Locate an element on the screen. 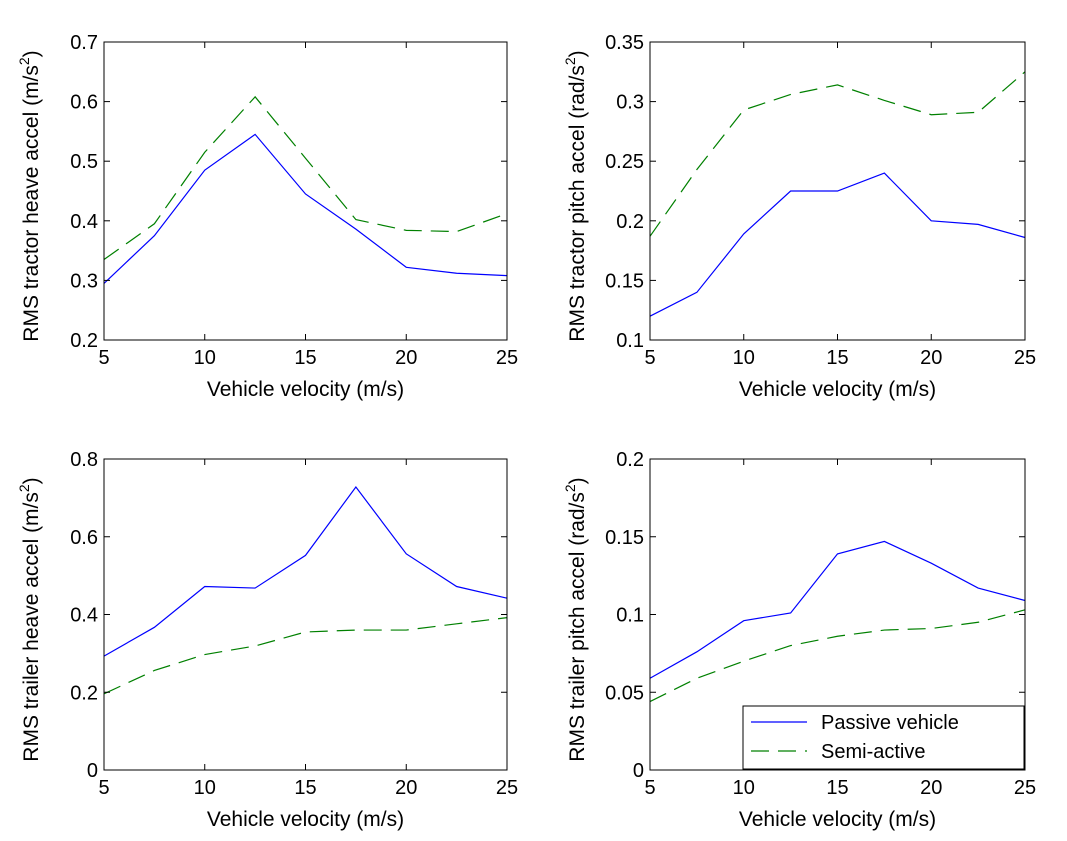 Image resolution: width=1067 pixels, height=841 pixels. y-axis-label: RMS trailer pitch accel (rad/s2) is located at coordinates (575, 619).